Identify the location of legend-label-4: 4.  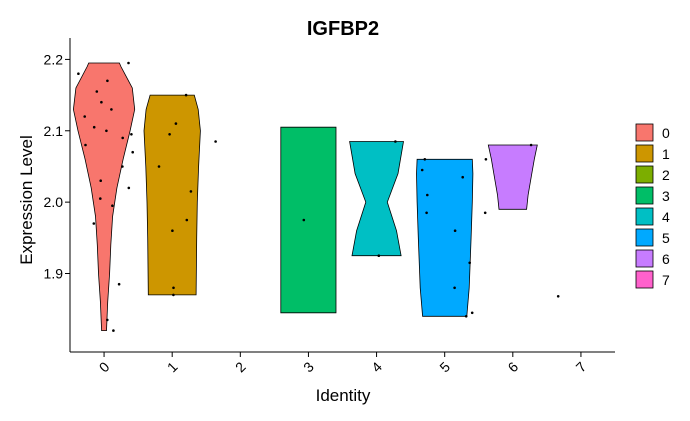
(666, 217).